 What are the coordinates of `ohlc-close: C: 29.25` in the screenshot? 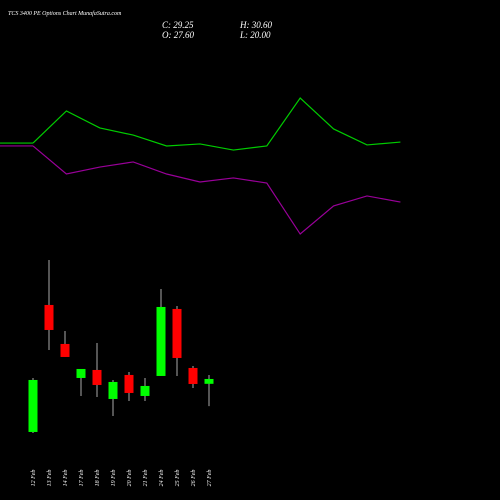 It's located at (178, 25).